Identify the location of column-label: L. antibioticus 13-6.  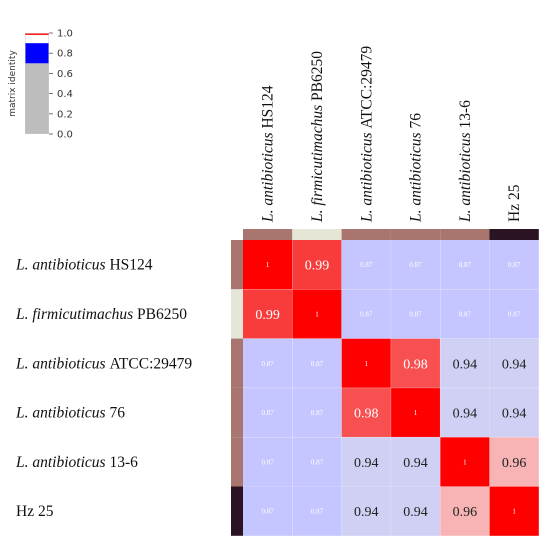
(465, 161).